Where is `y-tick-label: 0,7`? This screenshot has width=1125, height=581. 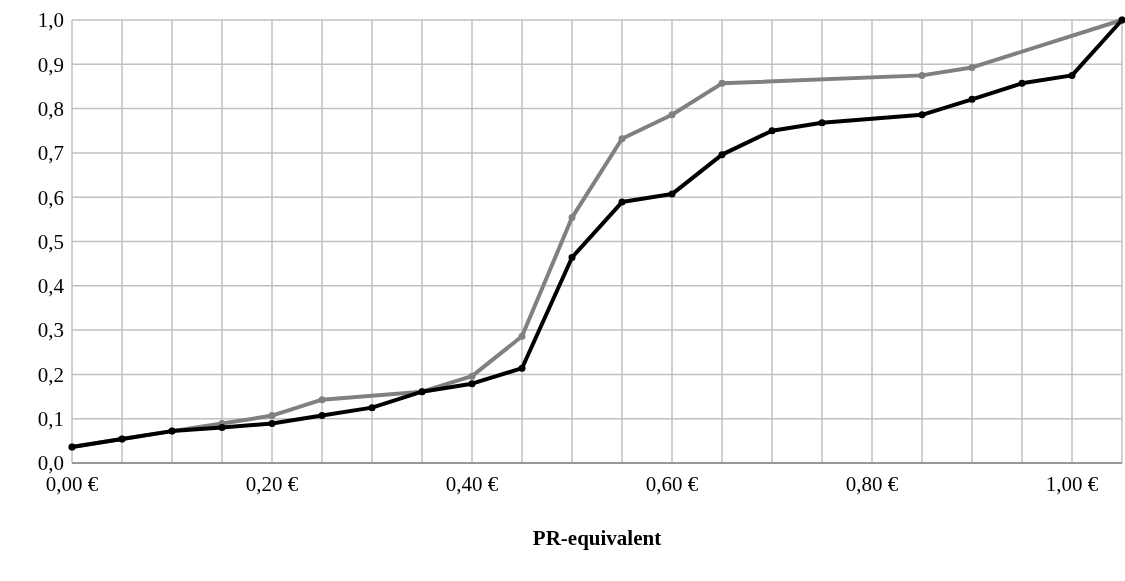
y-tick-label: 0,7 is located at coordinates (50, 153).